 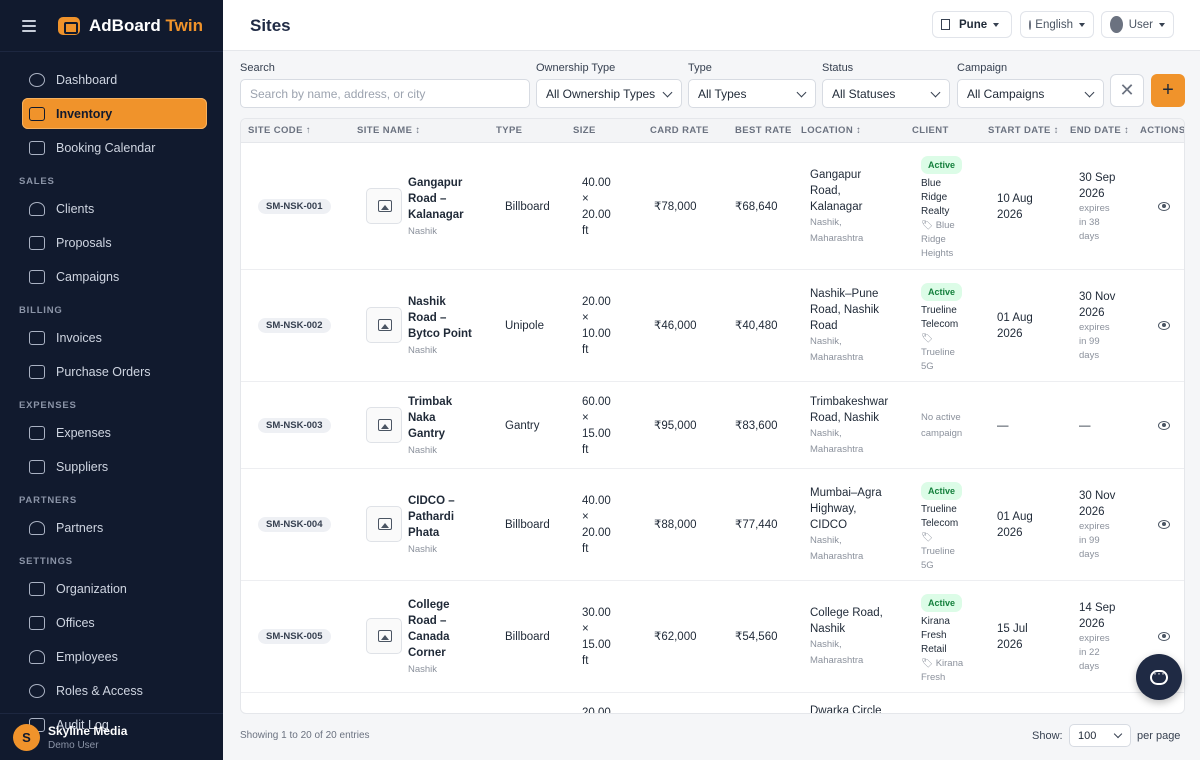 What do you see at coordinates (1159, 677) in the screenshot?
I see `chat-button` at bounding box center [1159, 677].